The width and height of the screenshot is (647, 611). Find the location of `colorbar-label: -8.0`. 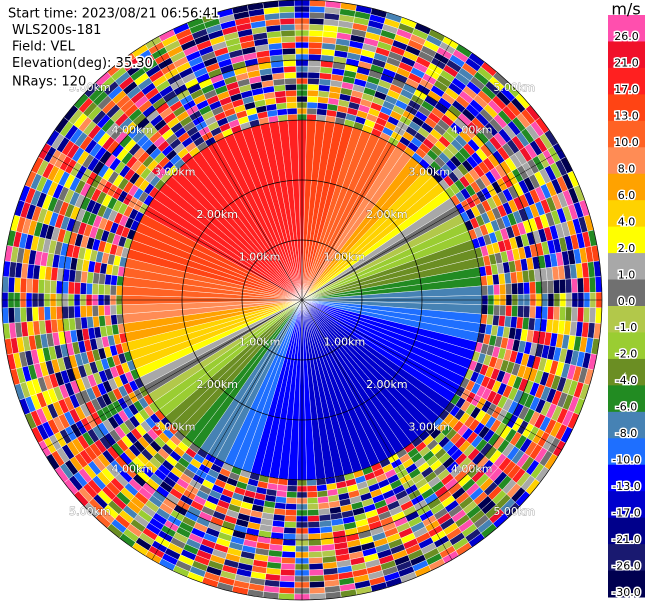

colorbar-label: -8.0 is located at coordinates (626, 433).